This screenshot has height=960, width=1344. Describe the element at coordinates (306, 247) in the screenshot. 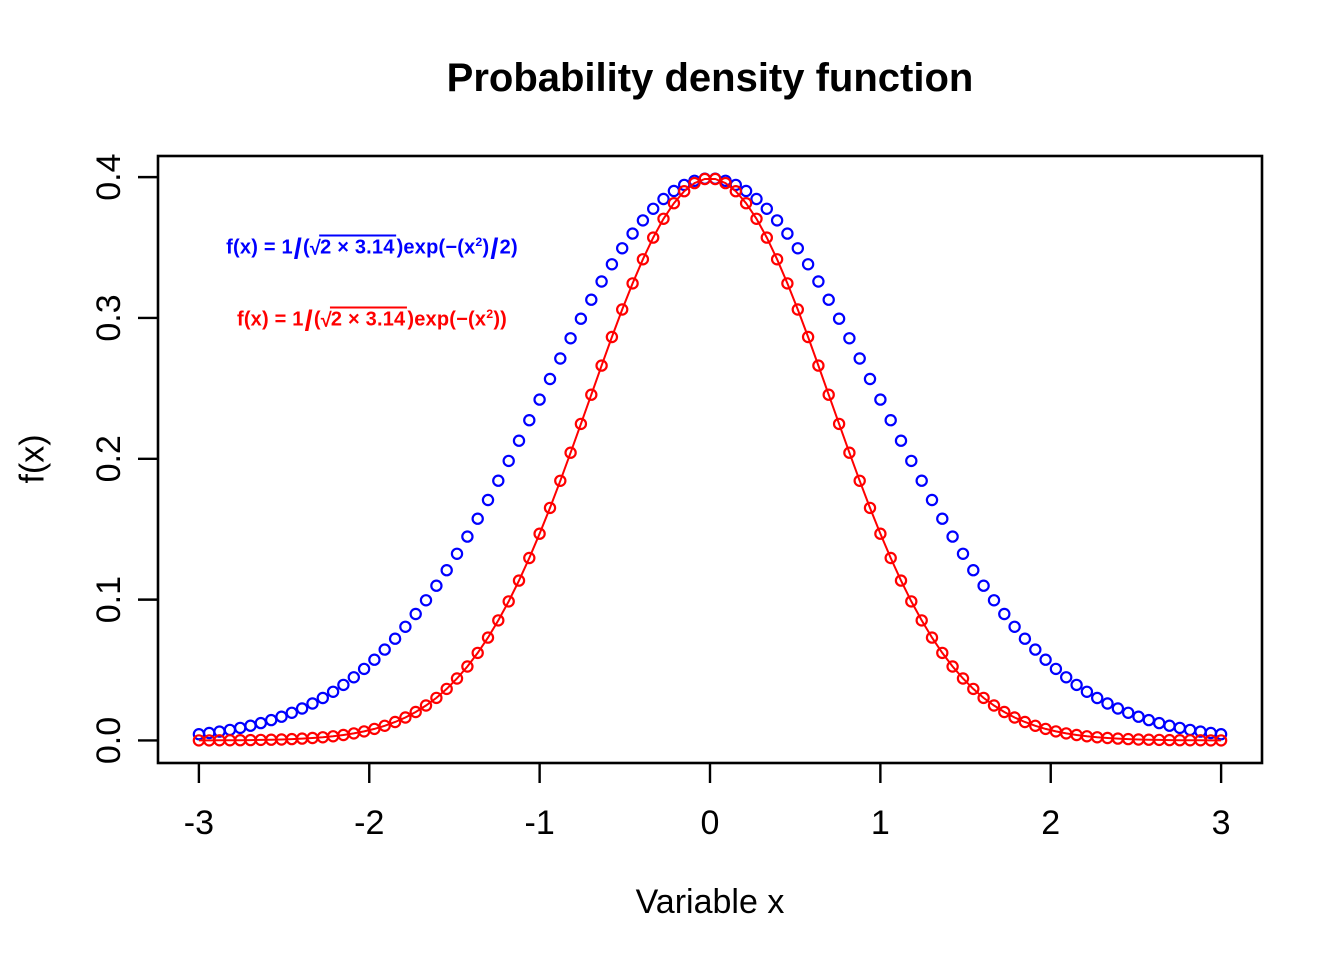

I see `formula-text: (` at that location.